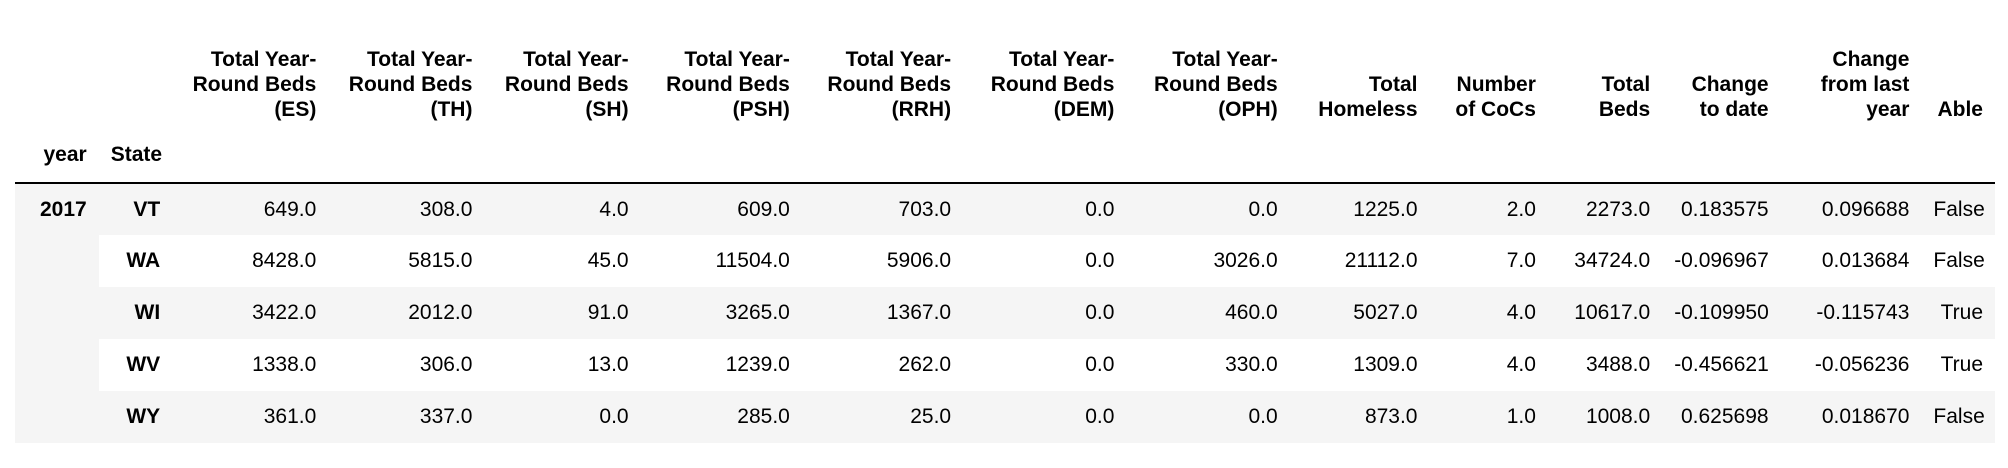 The image size is (2008, 468). What do you see at coordinates (763, 209) in the screenshot?
I see `table-cell: 609.0` at bounding box center [763, 209].